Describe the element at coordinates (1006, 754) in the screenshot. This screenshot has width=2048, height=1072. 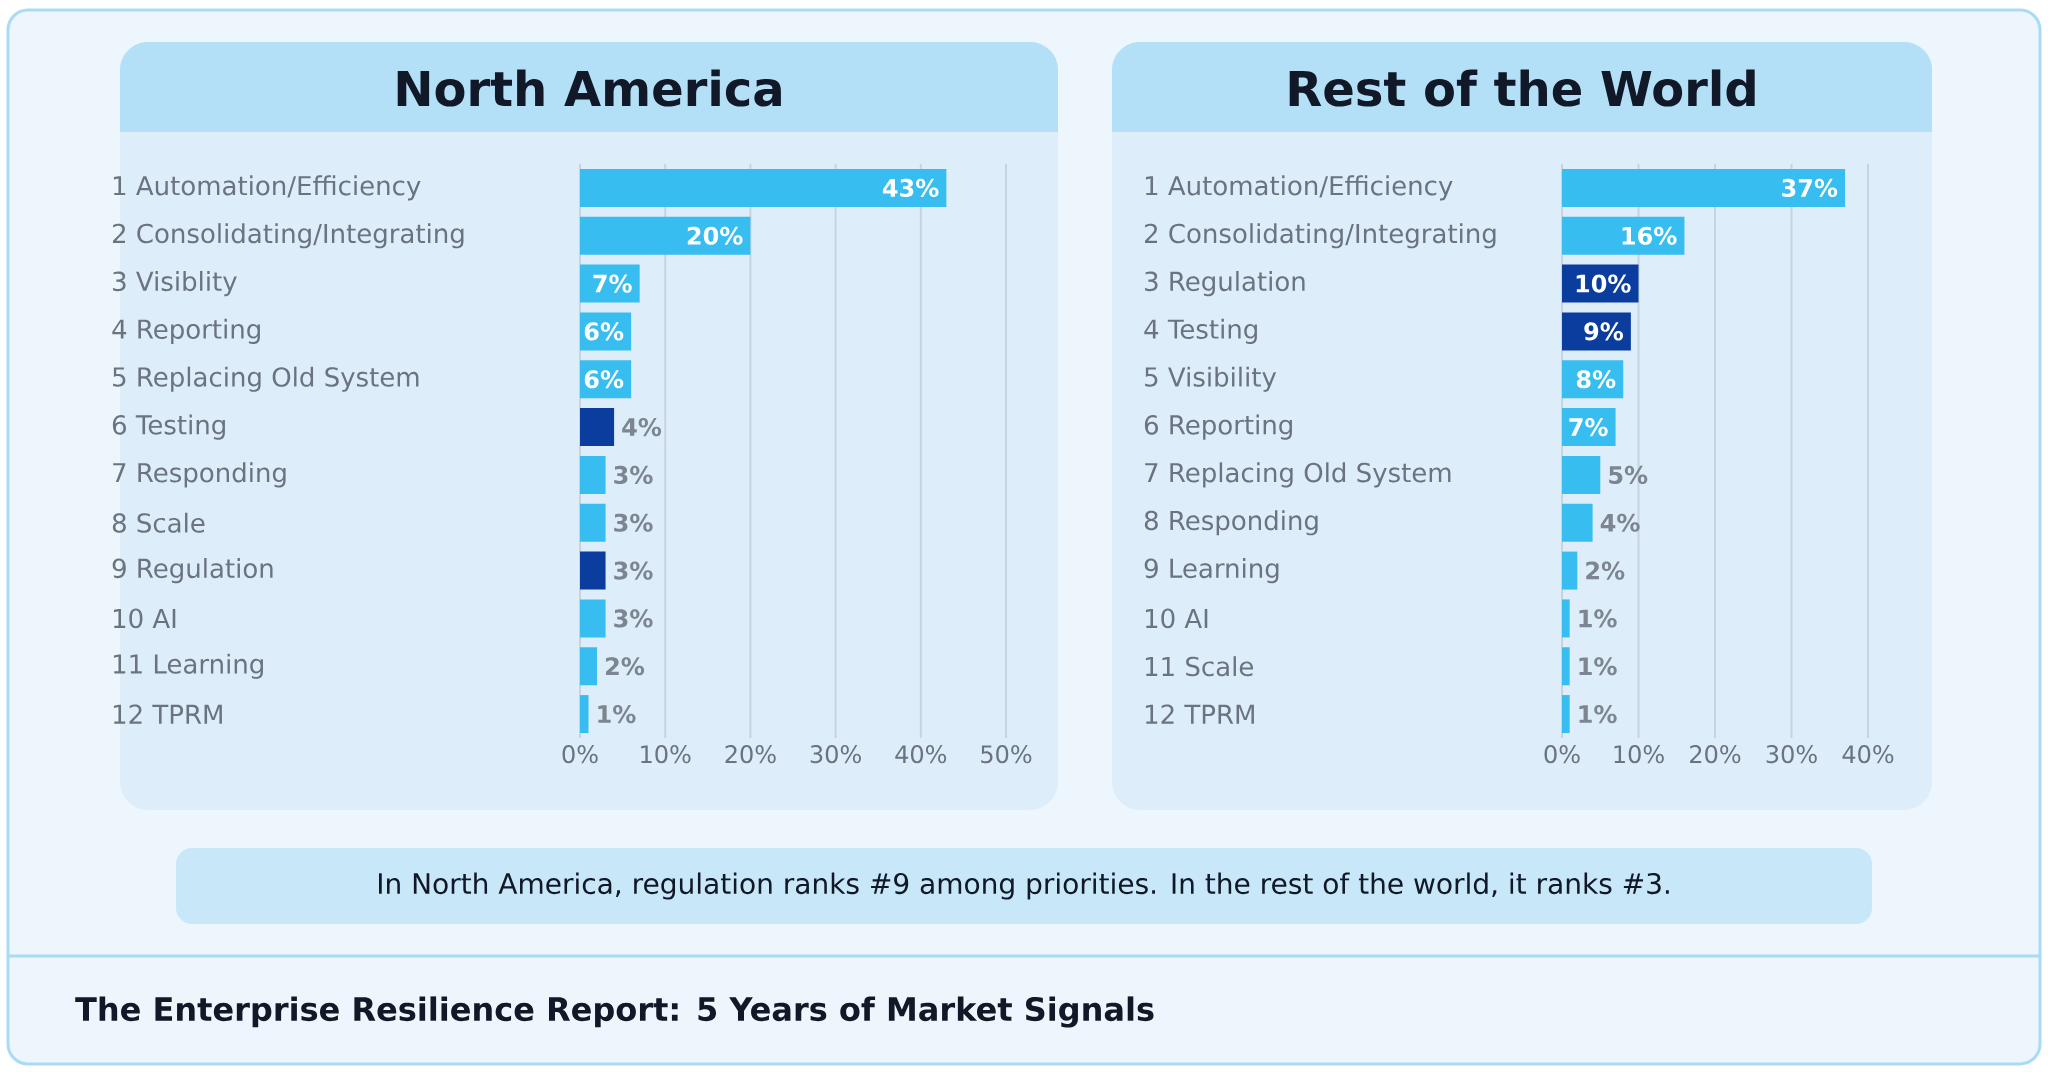
I see `x-tick-label: 50%` at that location.